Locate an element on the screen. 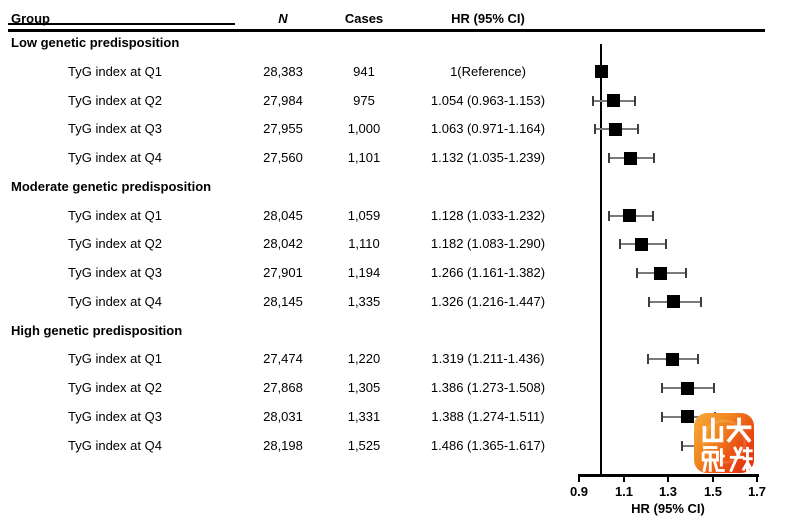 The image size is (800, 519). cases-value: 1,525 is located at coordinates (364, 445).